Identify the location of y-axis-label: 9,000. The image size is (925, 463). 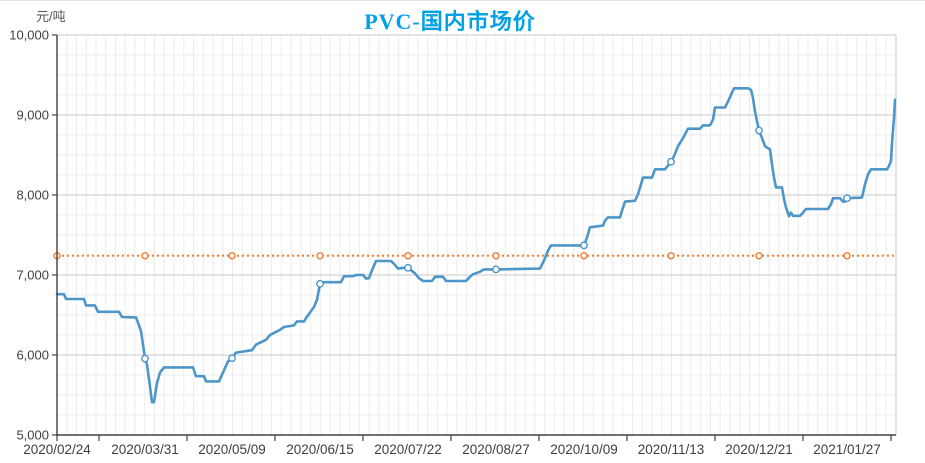
(32, 115).